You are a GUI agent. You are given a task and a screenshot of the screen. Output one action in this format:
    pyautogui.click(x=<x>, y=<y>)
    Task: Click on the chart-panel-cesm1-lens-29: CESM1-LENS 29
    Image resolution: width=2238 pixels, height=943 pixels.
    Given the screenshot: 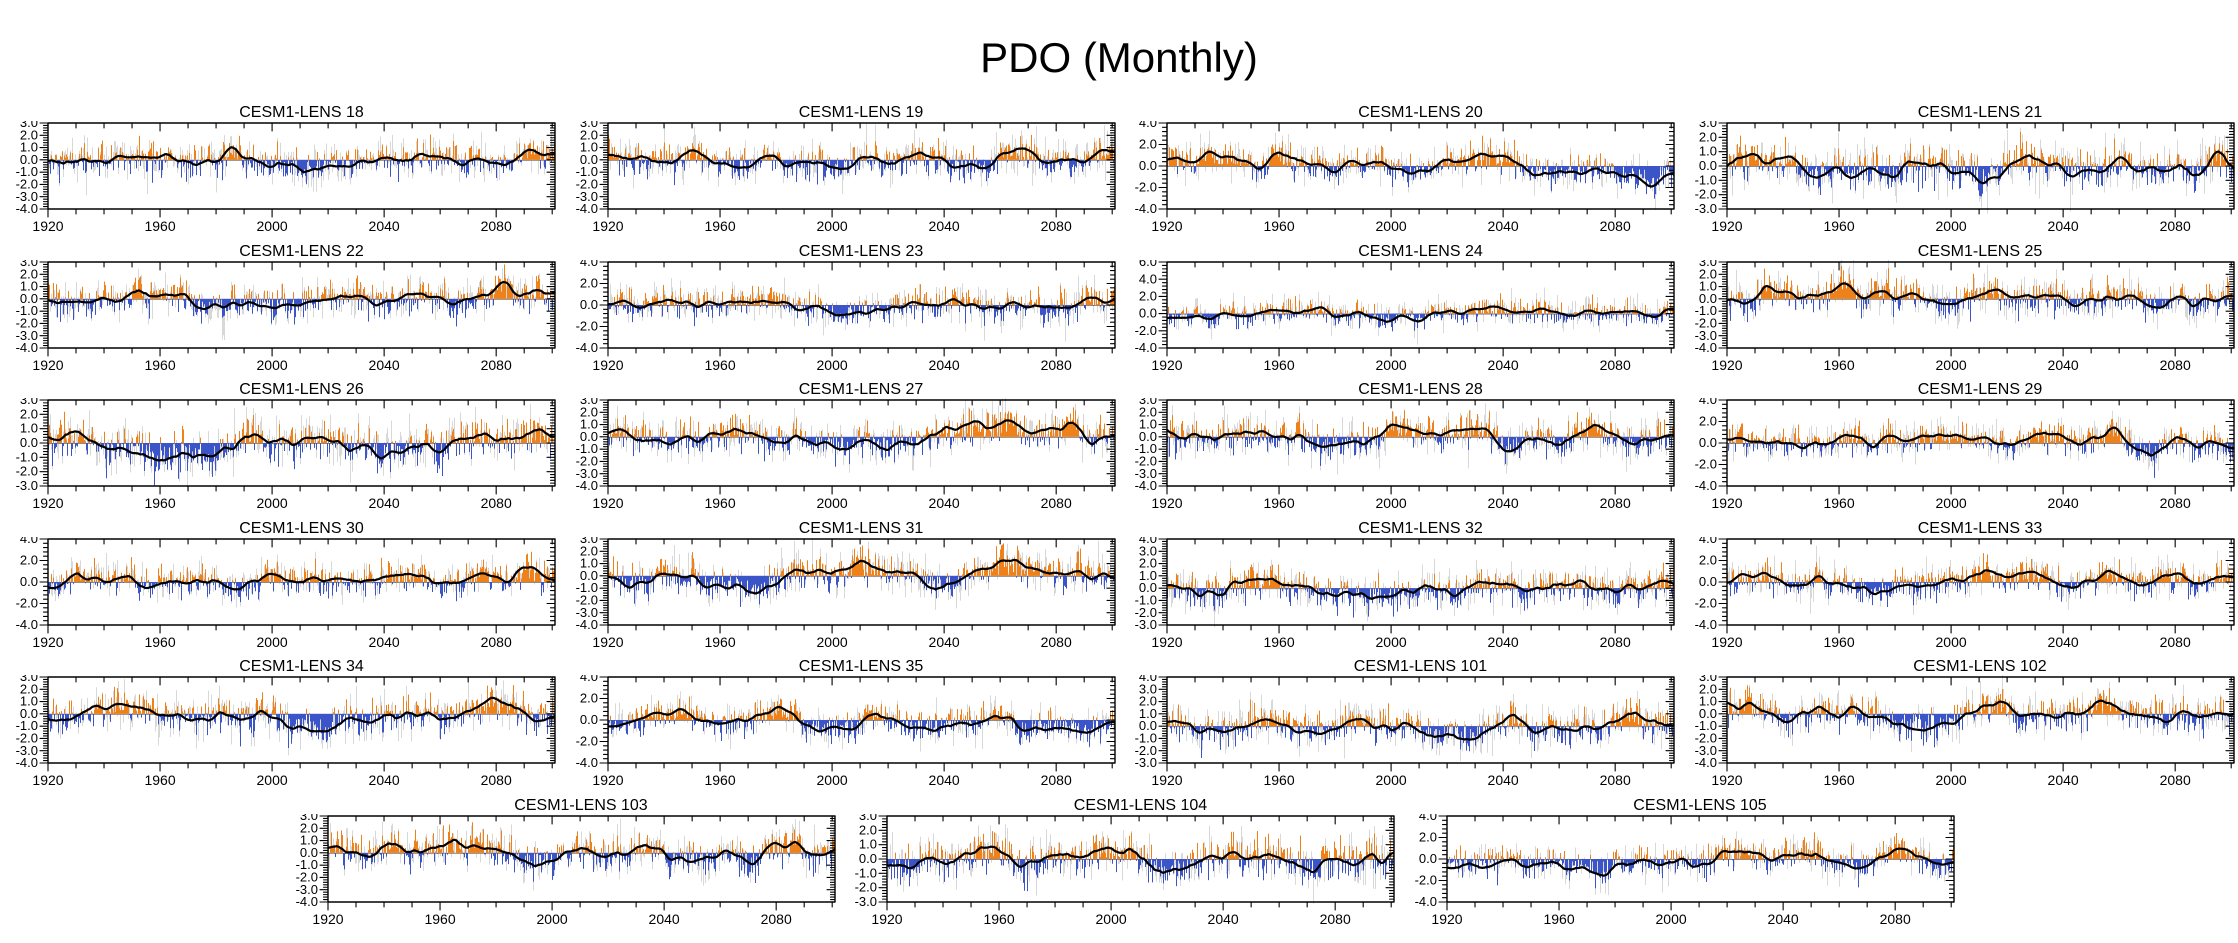 What is the action you would take?
    pyautogui.click(x=1958, y=450)
    